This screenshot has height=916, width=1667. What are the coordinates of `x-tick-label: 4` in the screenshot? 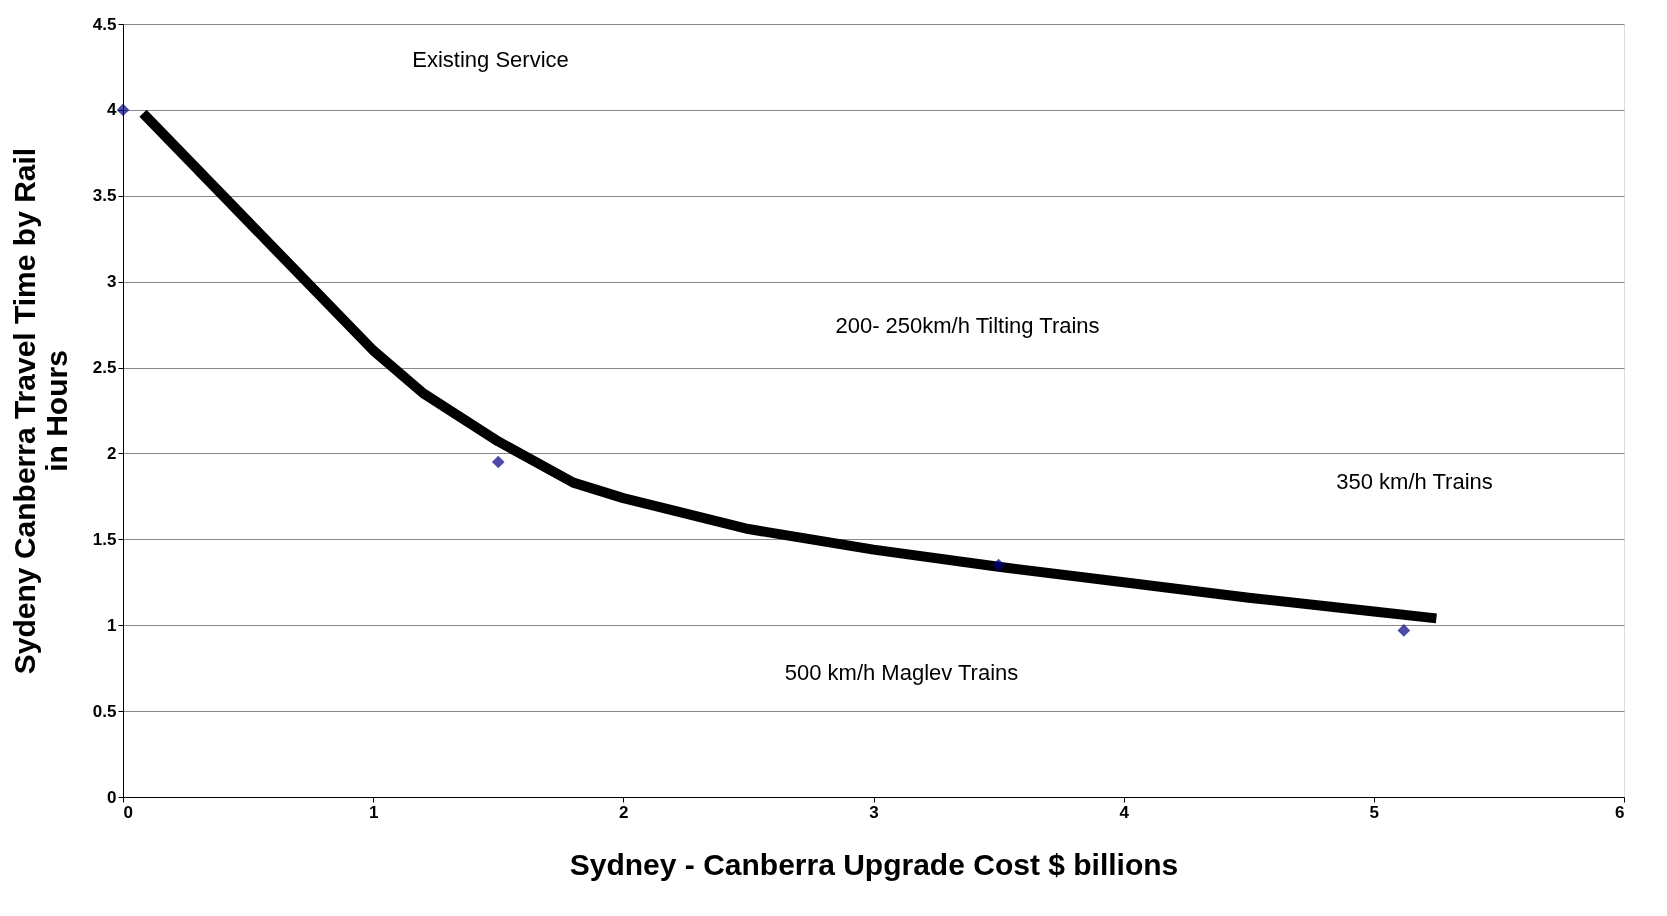 It's located at (1124, 812).